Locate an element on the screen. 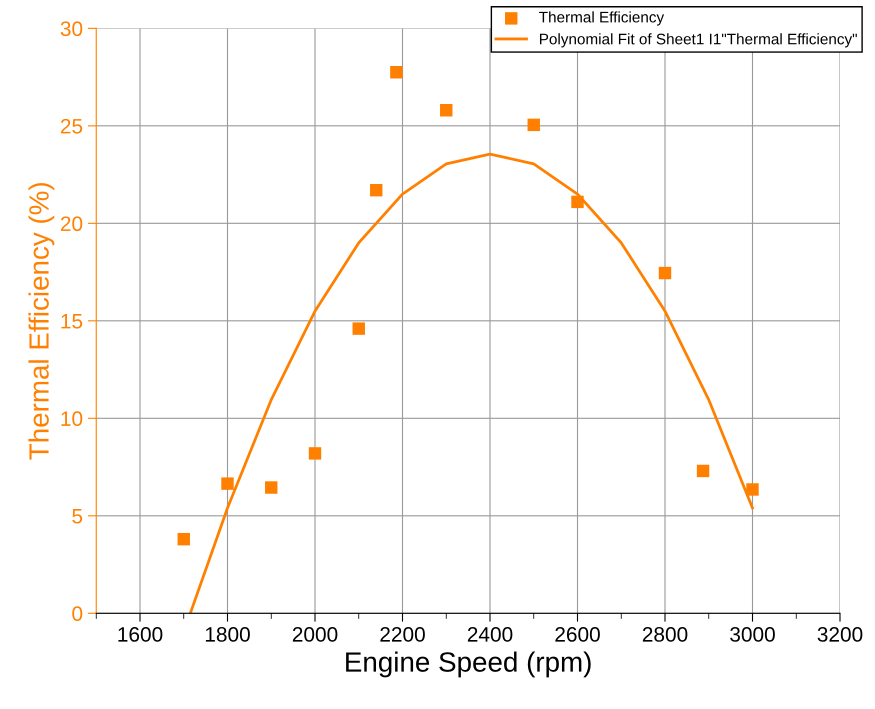 The height and width of the screenshot is (709, 875). legend-label: Polynomial Fit of Sheet1 I1"Thermal Efficiency" is located at coordinates (698, 40).